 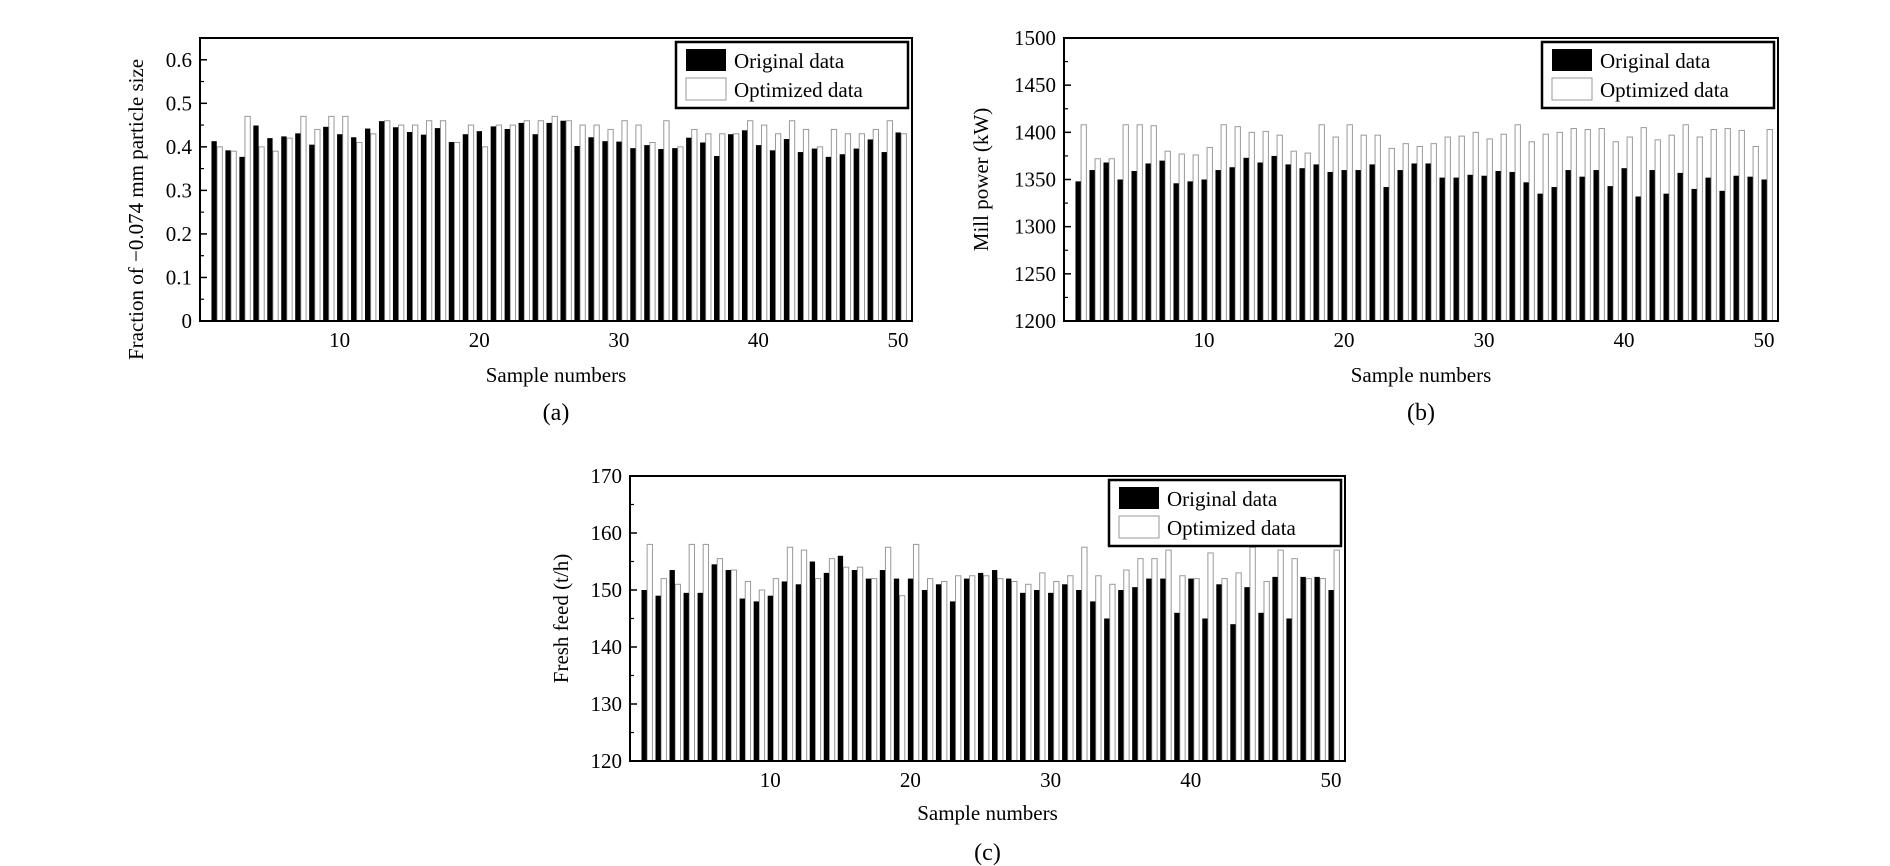 I want to click on x-tick-label: 20, so click(x=910, y=780).